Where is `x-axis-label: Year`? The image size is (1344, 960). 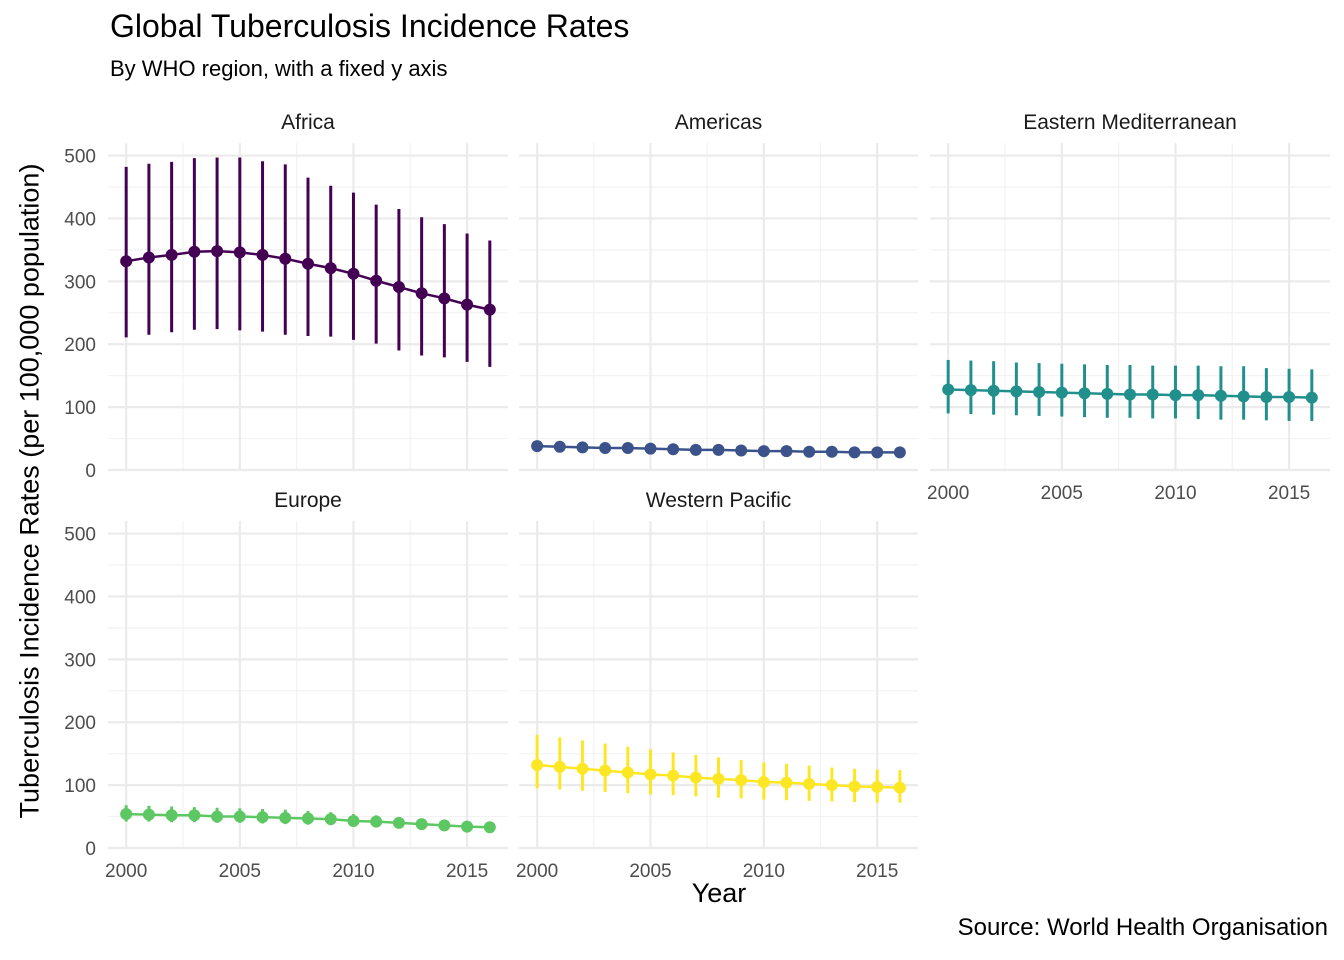
x-axis-label: Year is located at coordinates (719, 893).